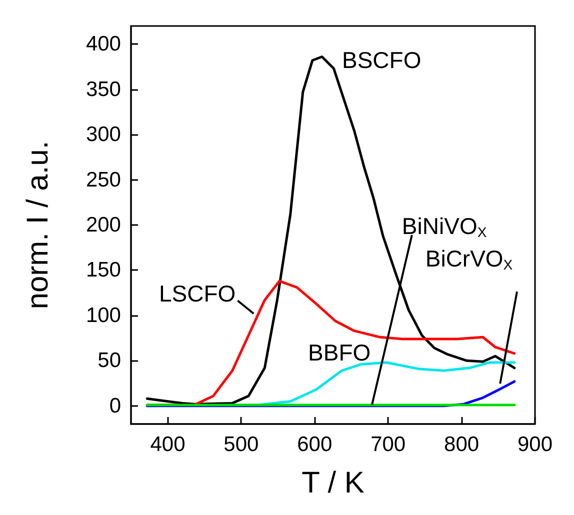 This screenshot has height=515, width=574. I want to click on y-tick-label: 250, so click(103, 180).